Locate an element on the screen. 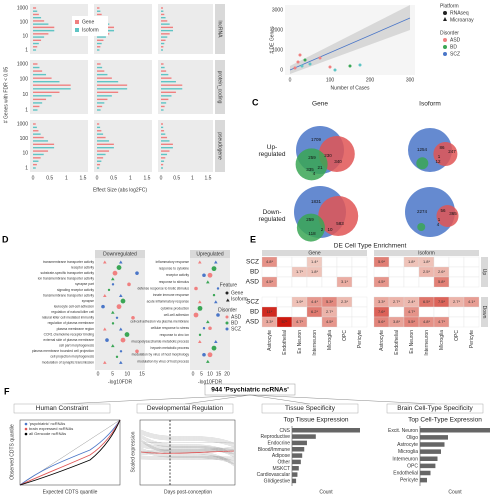  legend-label: Gene is located at coordinates (237, 293).